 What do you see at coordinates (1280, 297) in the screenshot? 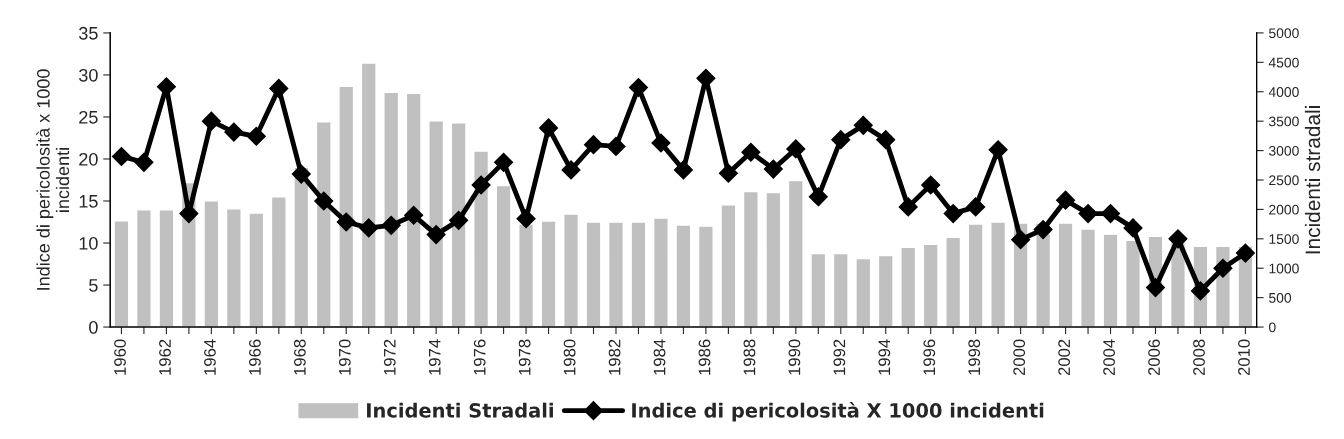
I see `y2-tick-label: 500` at bounding box center [1280, 297].